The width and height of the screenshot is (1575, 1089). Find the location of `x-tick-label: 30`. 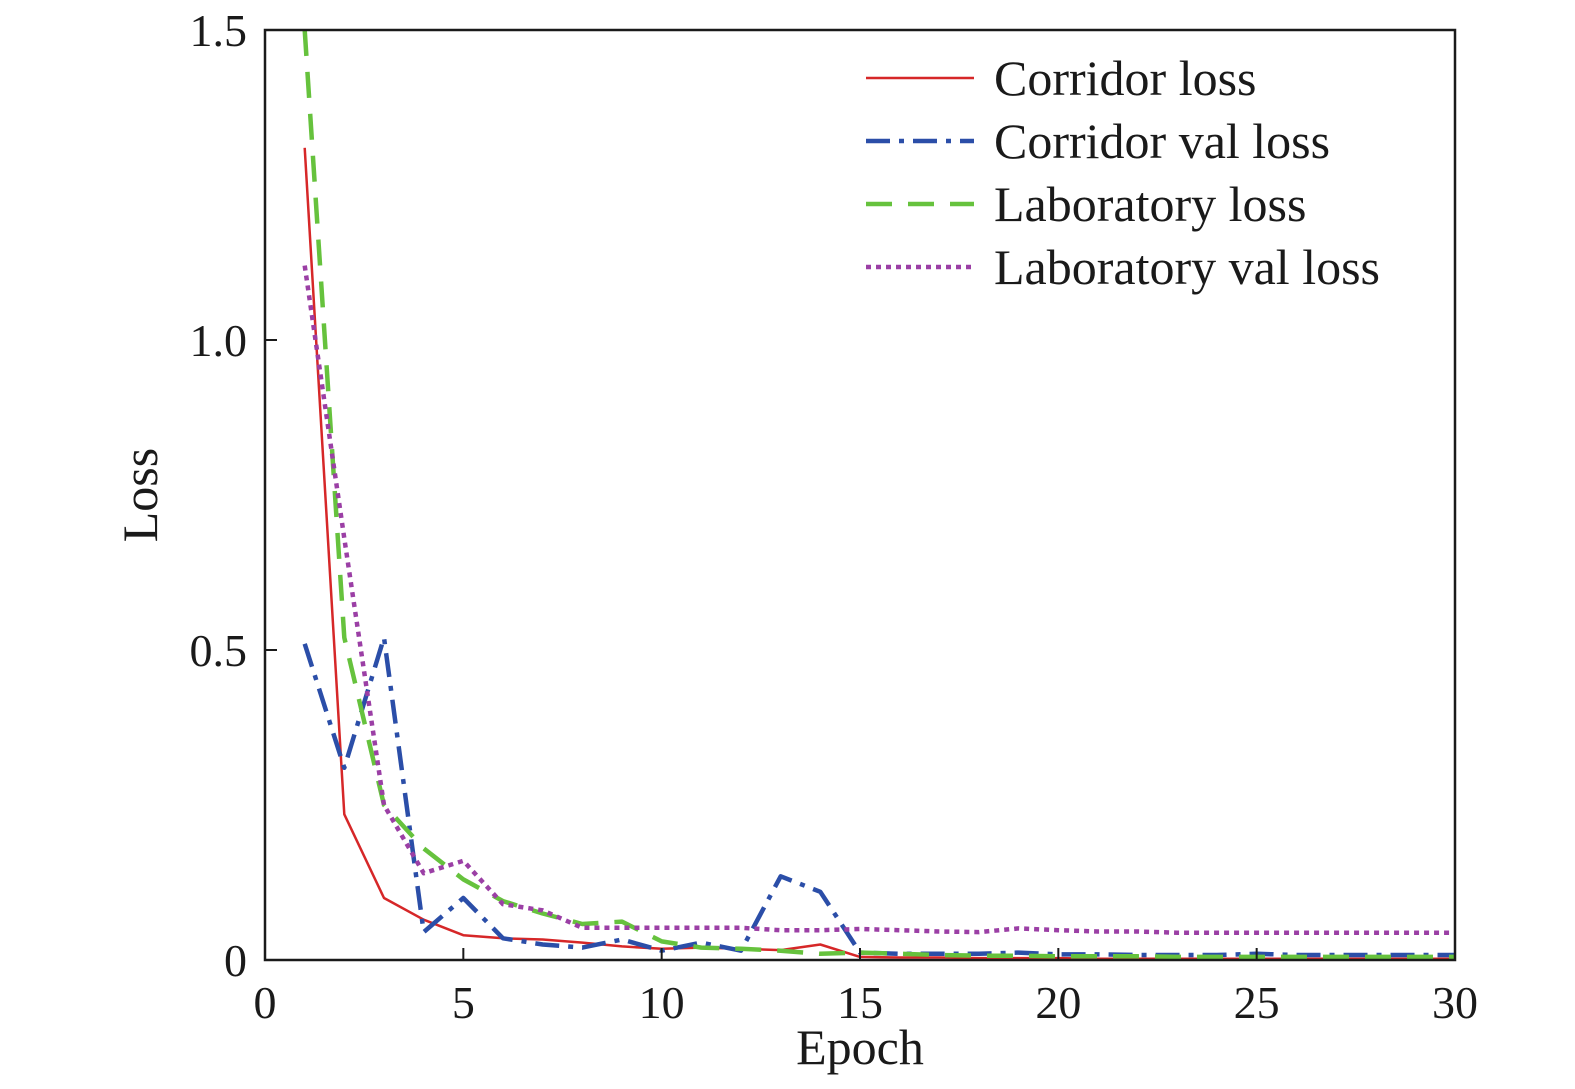

x-tick-label: 30 is located at coordinates (1455, 1002).